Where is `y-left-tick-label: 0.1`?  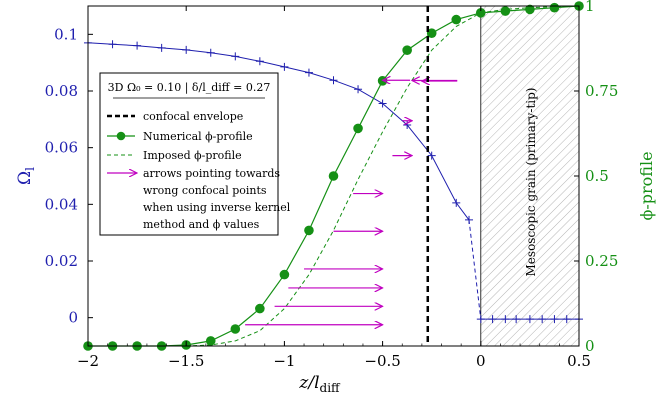
y-left-tick-label: 0.1 is located at coordinates (66, 34).